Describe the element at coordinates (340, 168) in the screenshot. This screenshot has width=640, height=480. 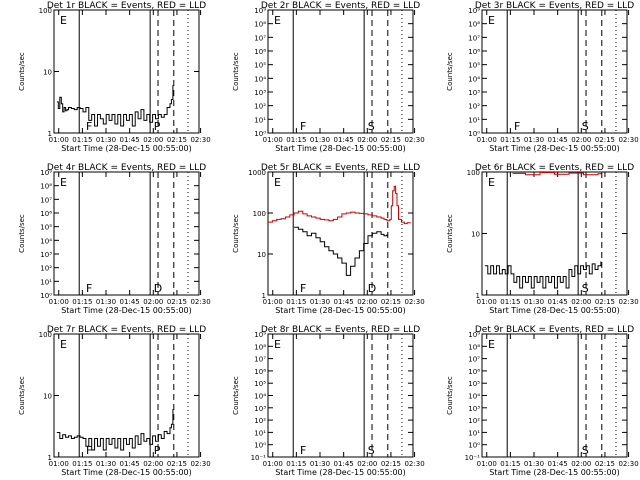
I see `panel-title: Det 5r BLACK = Events, RED = LLD` at that location.